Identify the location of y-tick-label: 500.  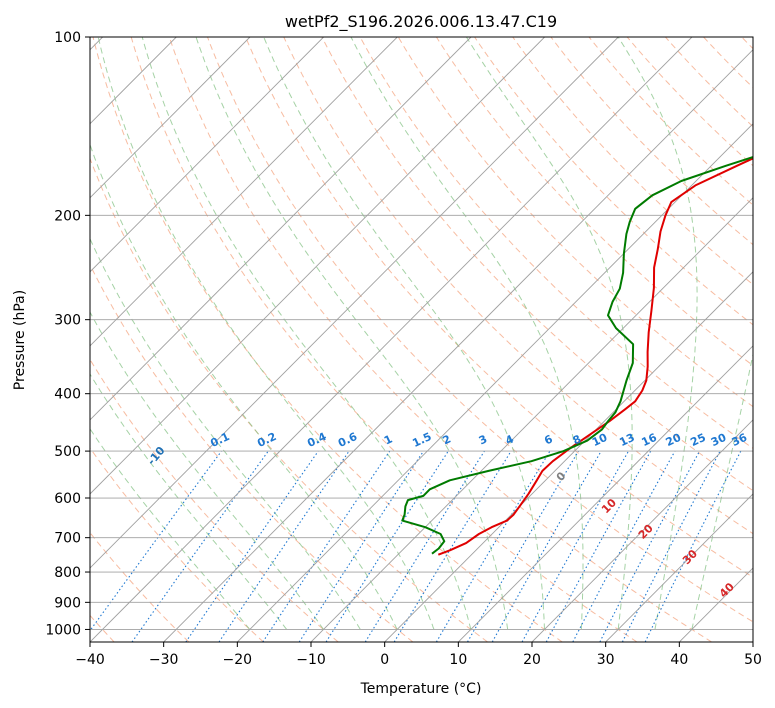
(67, 452).